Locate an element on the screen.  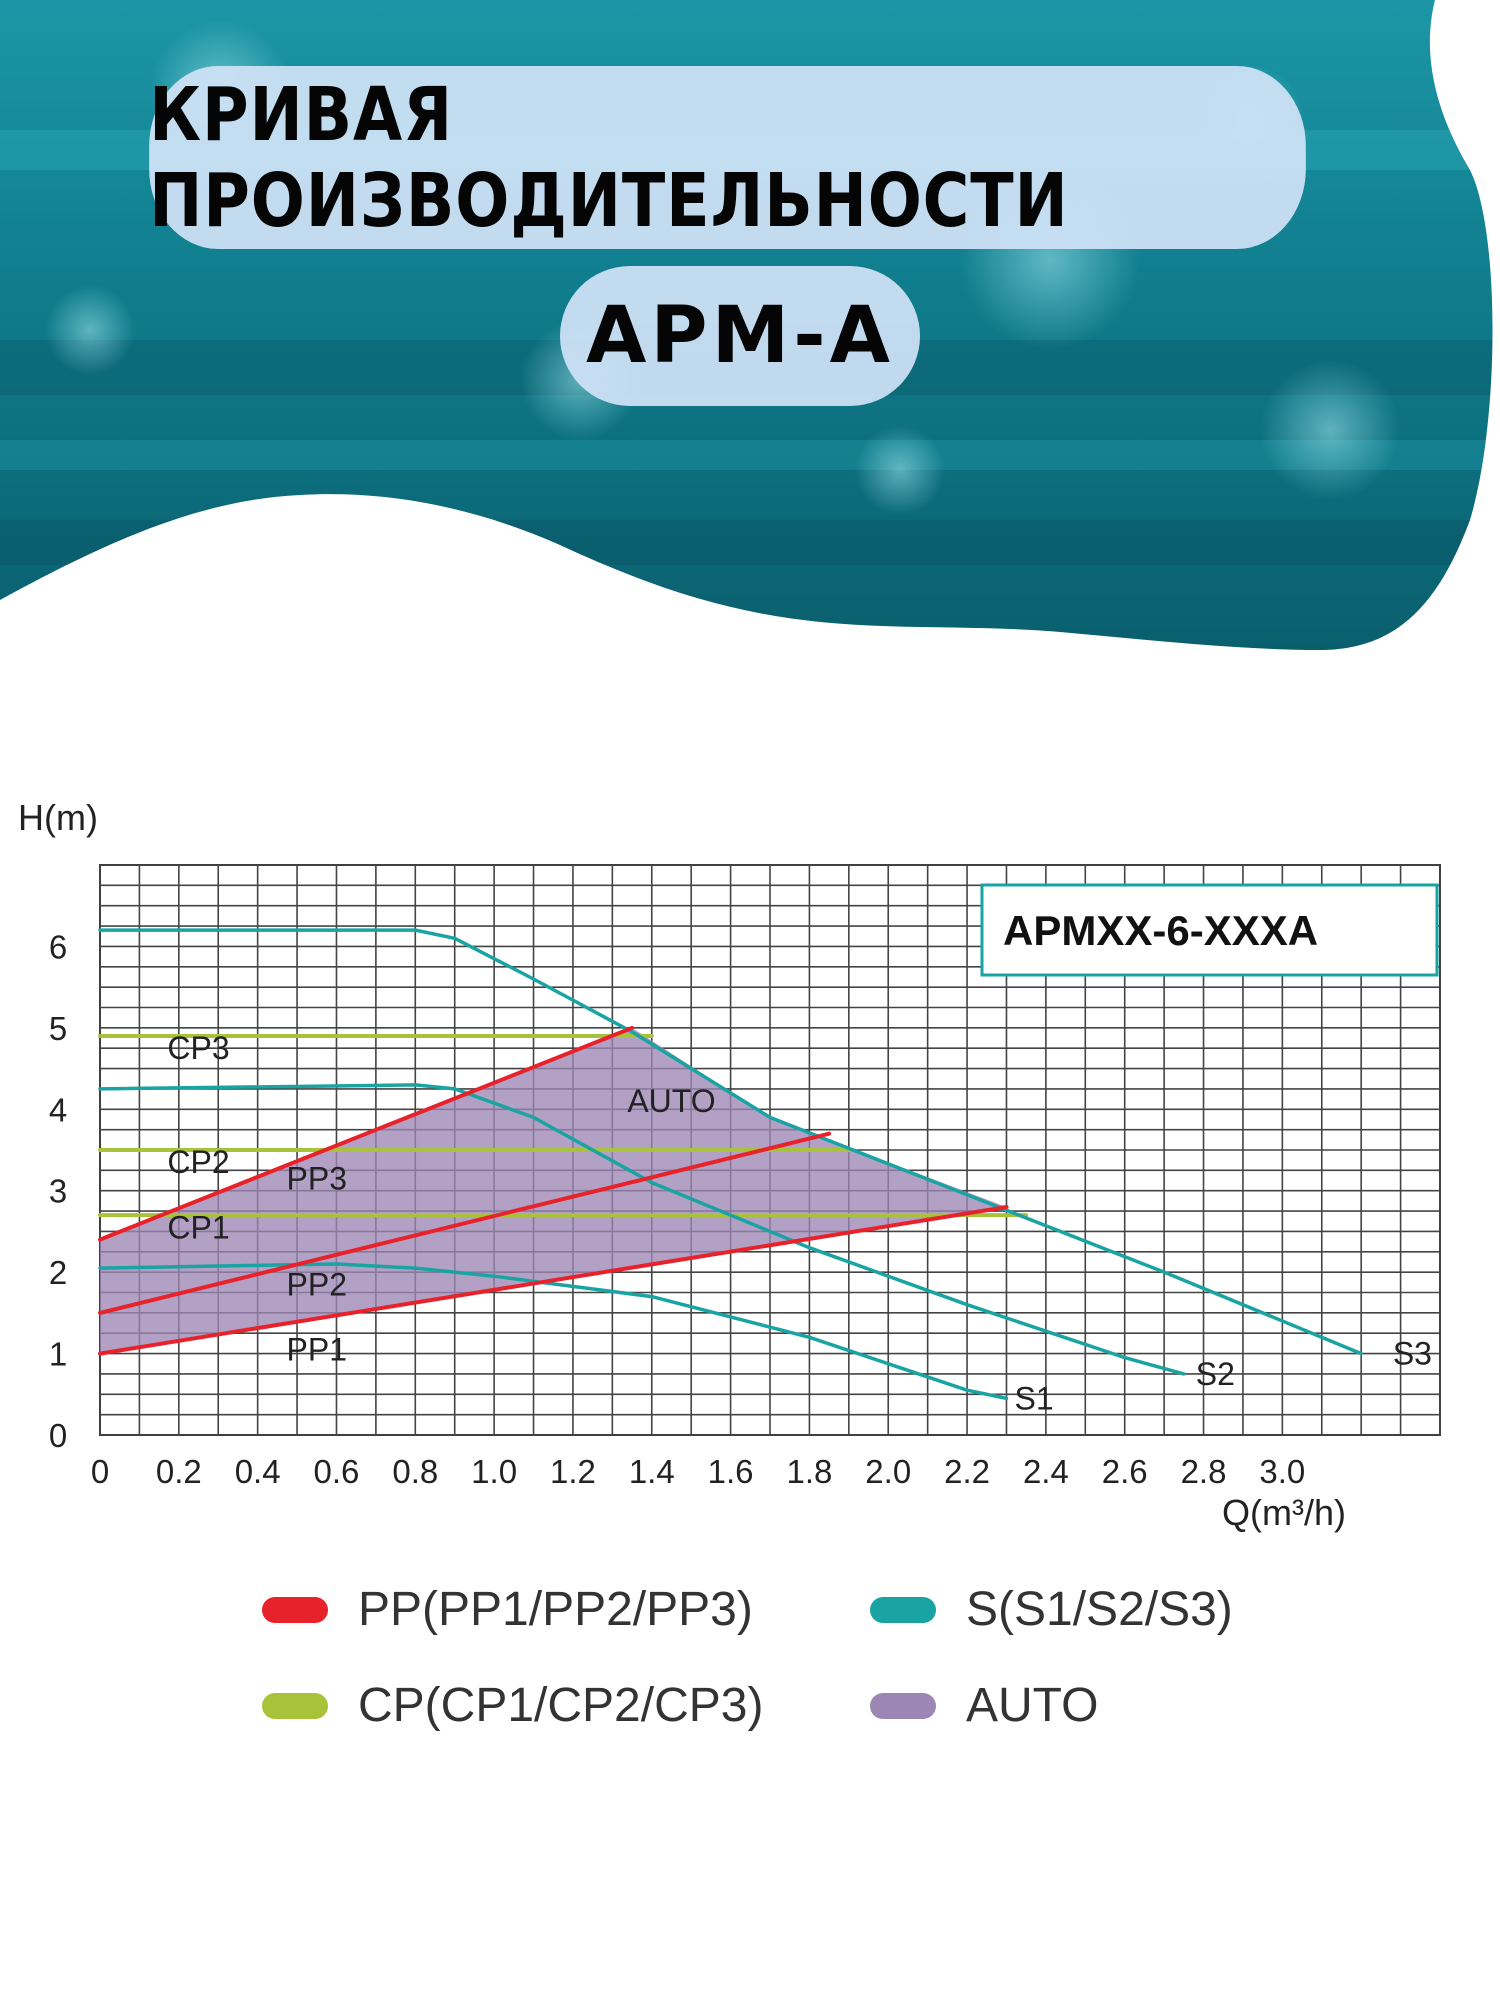
x-tick-label: 2.6 is located at coordinates (1125, 1471).